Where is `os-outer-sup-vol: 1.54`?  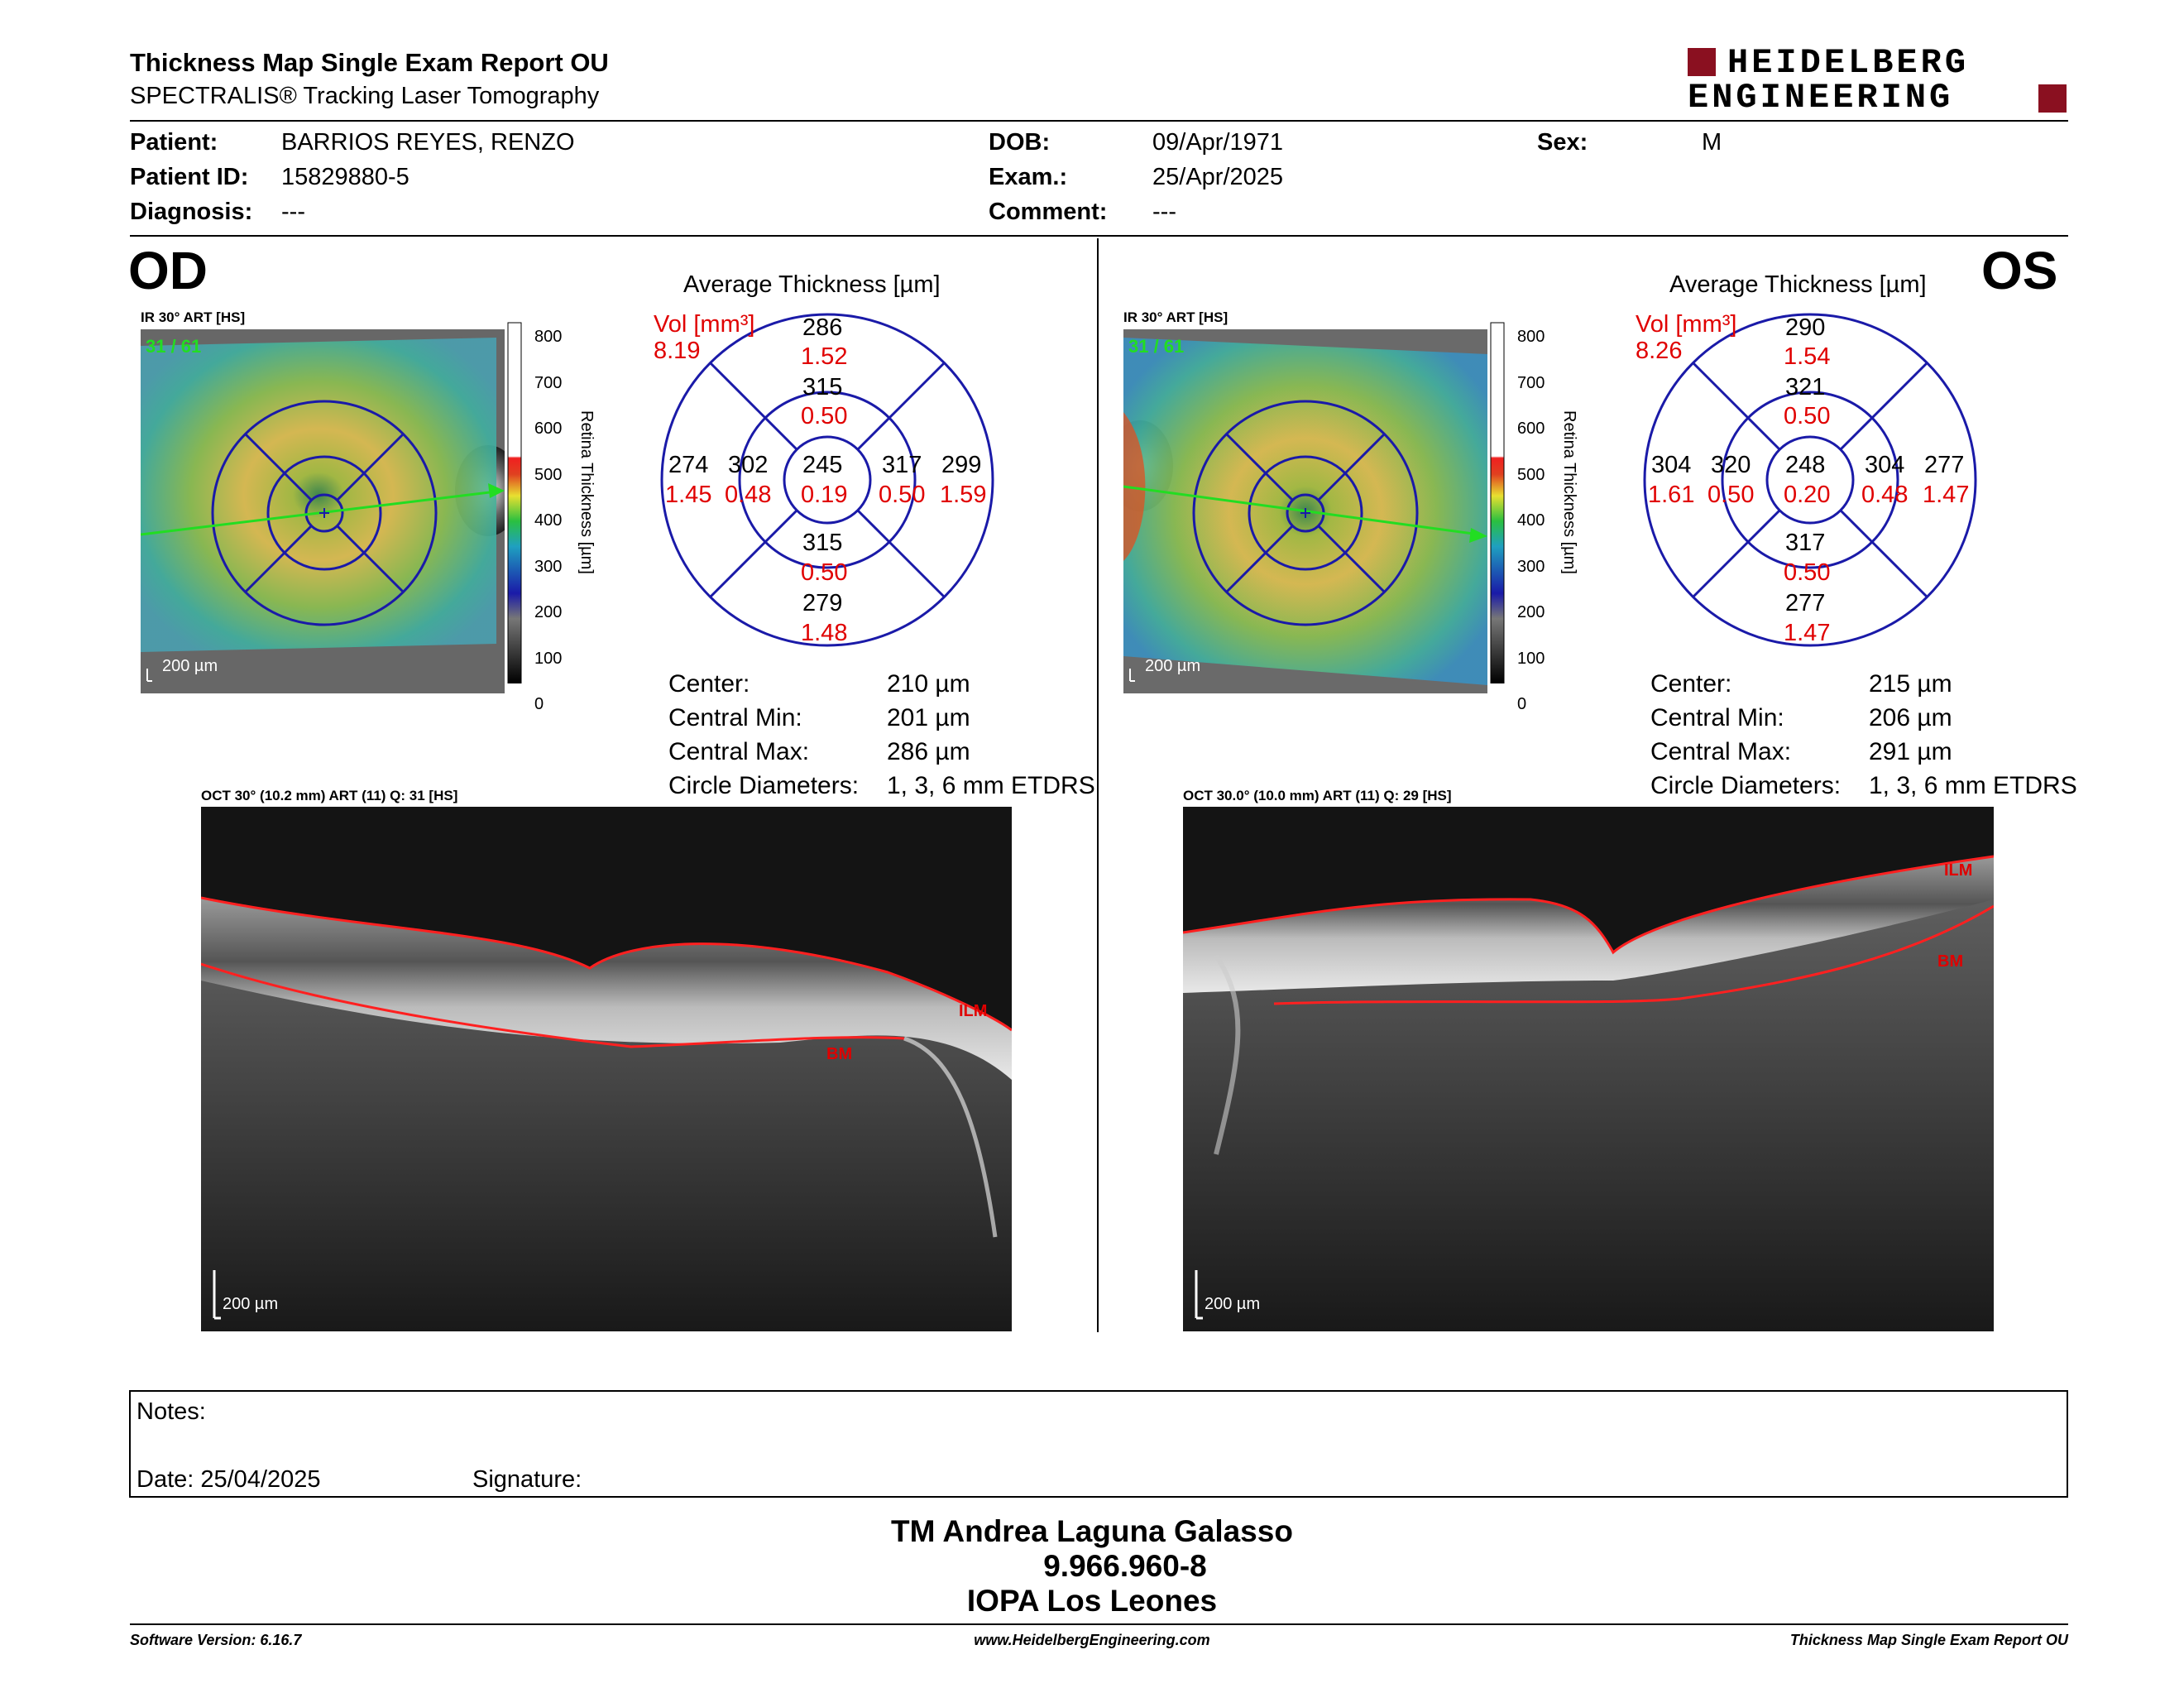 os-outer-sup-vol: 1.54 is located at coordinates (1807, 356).